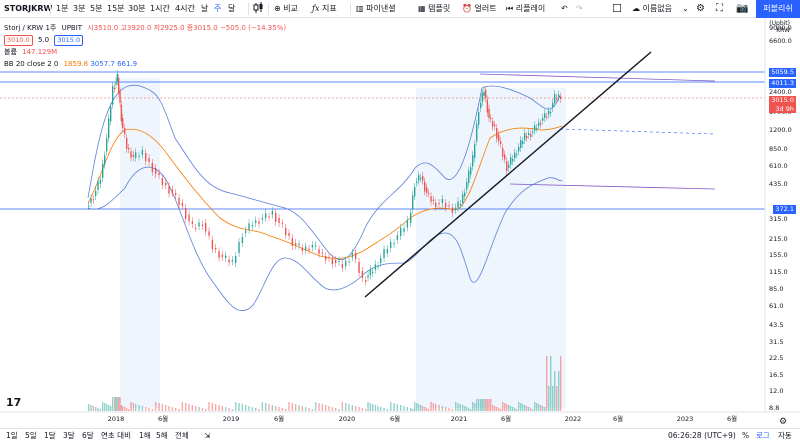 The height and width of the screenshot is (442, 800). Describe the element at coordinates (218, 8) in the screenshot. I see `interval-week: 주` at that location.